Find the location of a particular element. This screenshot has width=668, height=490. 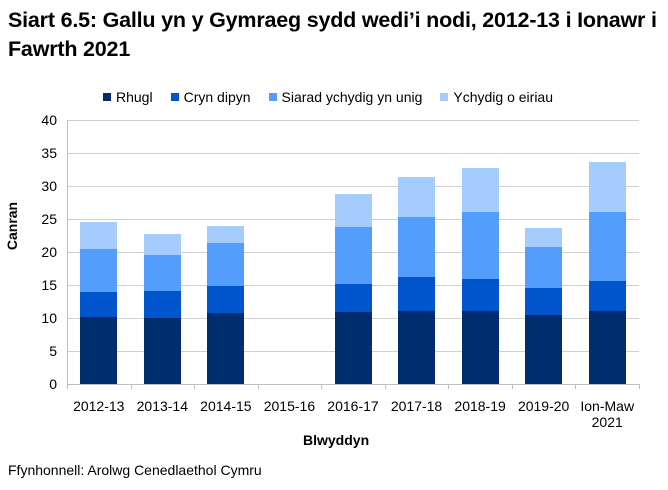

y-tick-label: 0 is located at coordinates (53, 384).